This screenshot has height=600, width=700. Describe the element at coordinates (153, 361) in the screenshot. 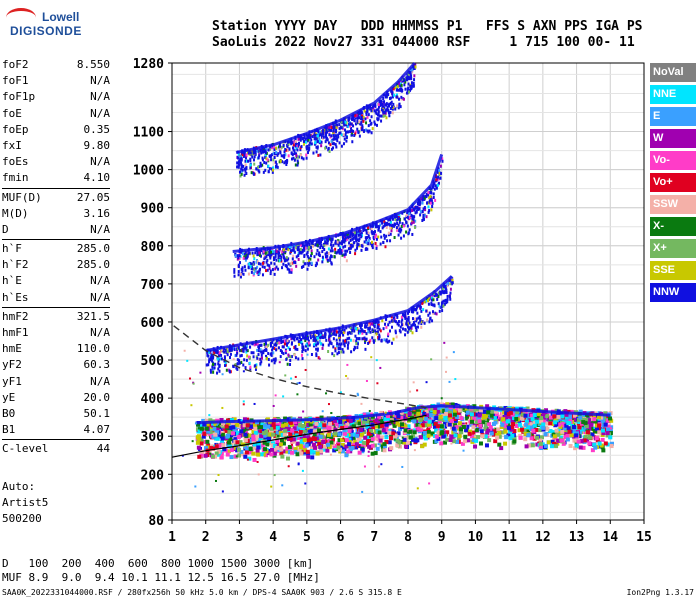

I see `y-tick-label: 500` at that location.